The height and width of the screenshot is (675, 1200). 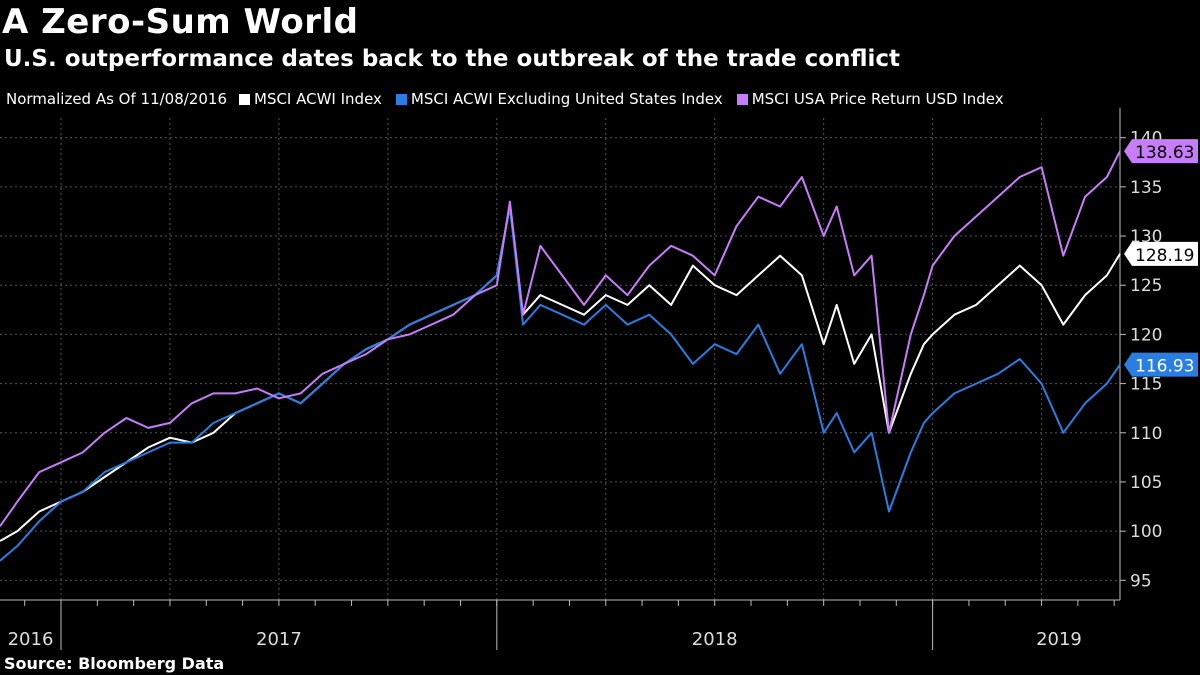 I want to click on source-note: Source: Bloomberg Data, so click(x=114, y=663).